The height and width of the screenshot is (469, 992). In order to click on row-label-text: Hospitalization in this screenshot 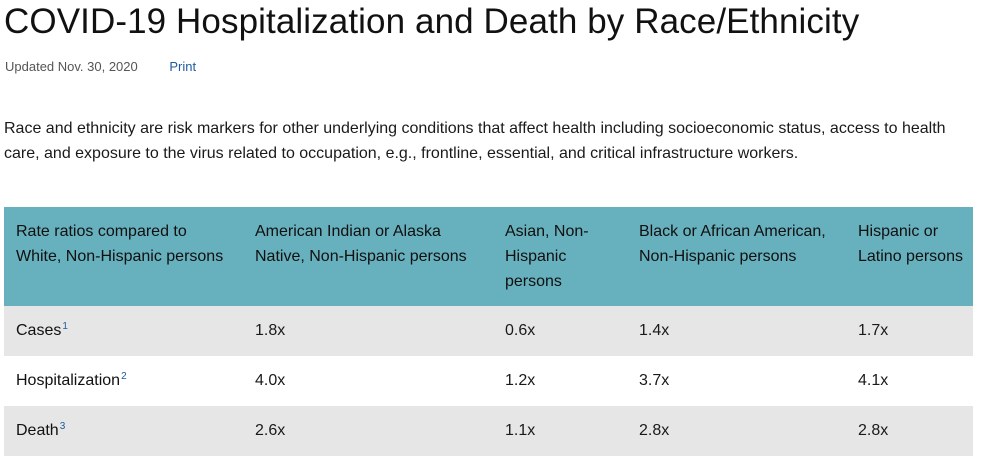, I will do `click(68, 380)`.